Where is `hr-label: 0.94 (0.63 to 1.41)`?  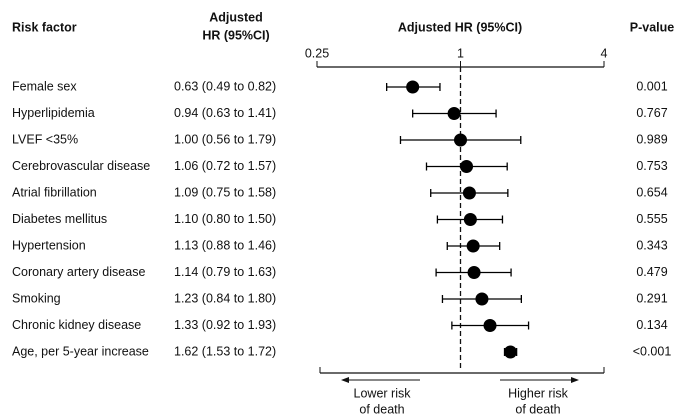 hr-label: 0.94 (0.63 to 1.41) is located at coordinates (225, 113).